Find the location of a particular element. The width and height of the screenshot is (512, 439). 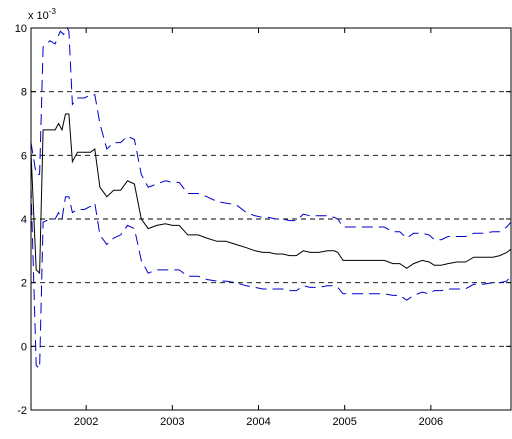

x-tick-label: 2004 is located at coordinates (258, 422).